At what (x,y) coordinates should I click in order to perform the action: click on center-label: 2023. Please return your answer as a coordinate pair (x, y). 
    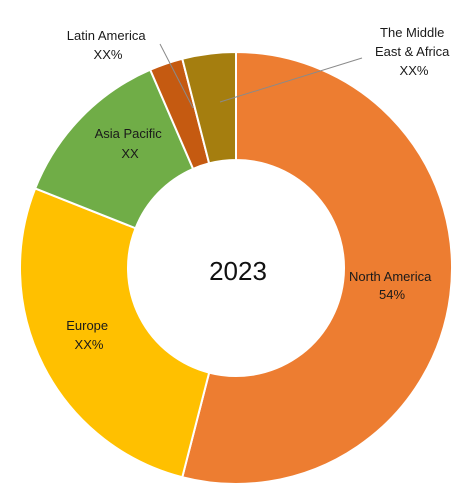
    Looking at the image, I should click on (238, 271).